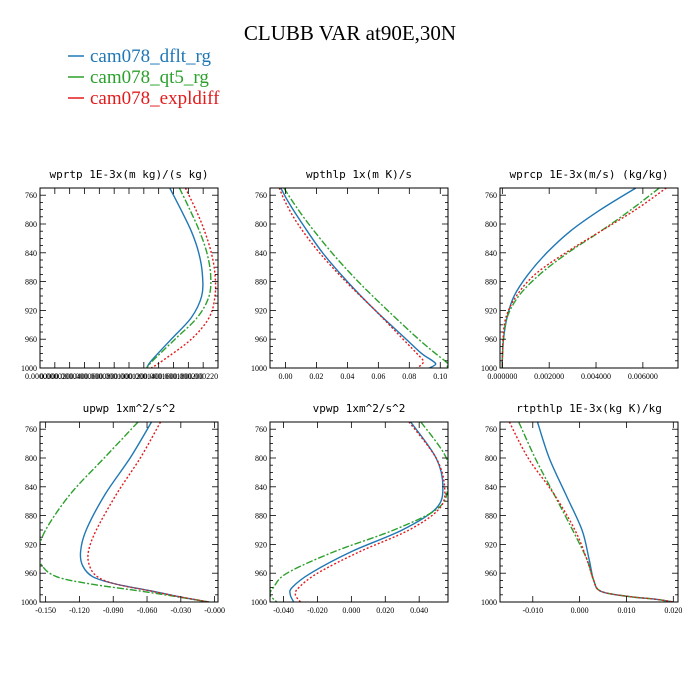 The height and width of the screenshot is (700, 700). What do you see at coordinates (155, 98) in the screenshot?
I see `legend-label: cam078_expldiff` at bounding box center [155, 98].